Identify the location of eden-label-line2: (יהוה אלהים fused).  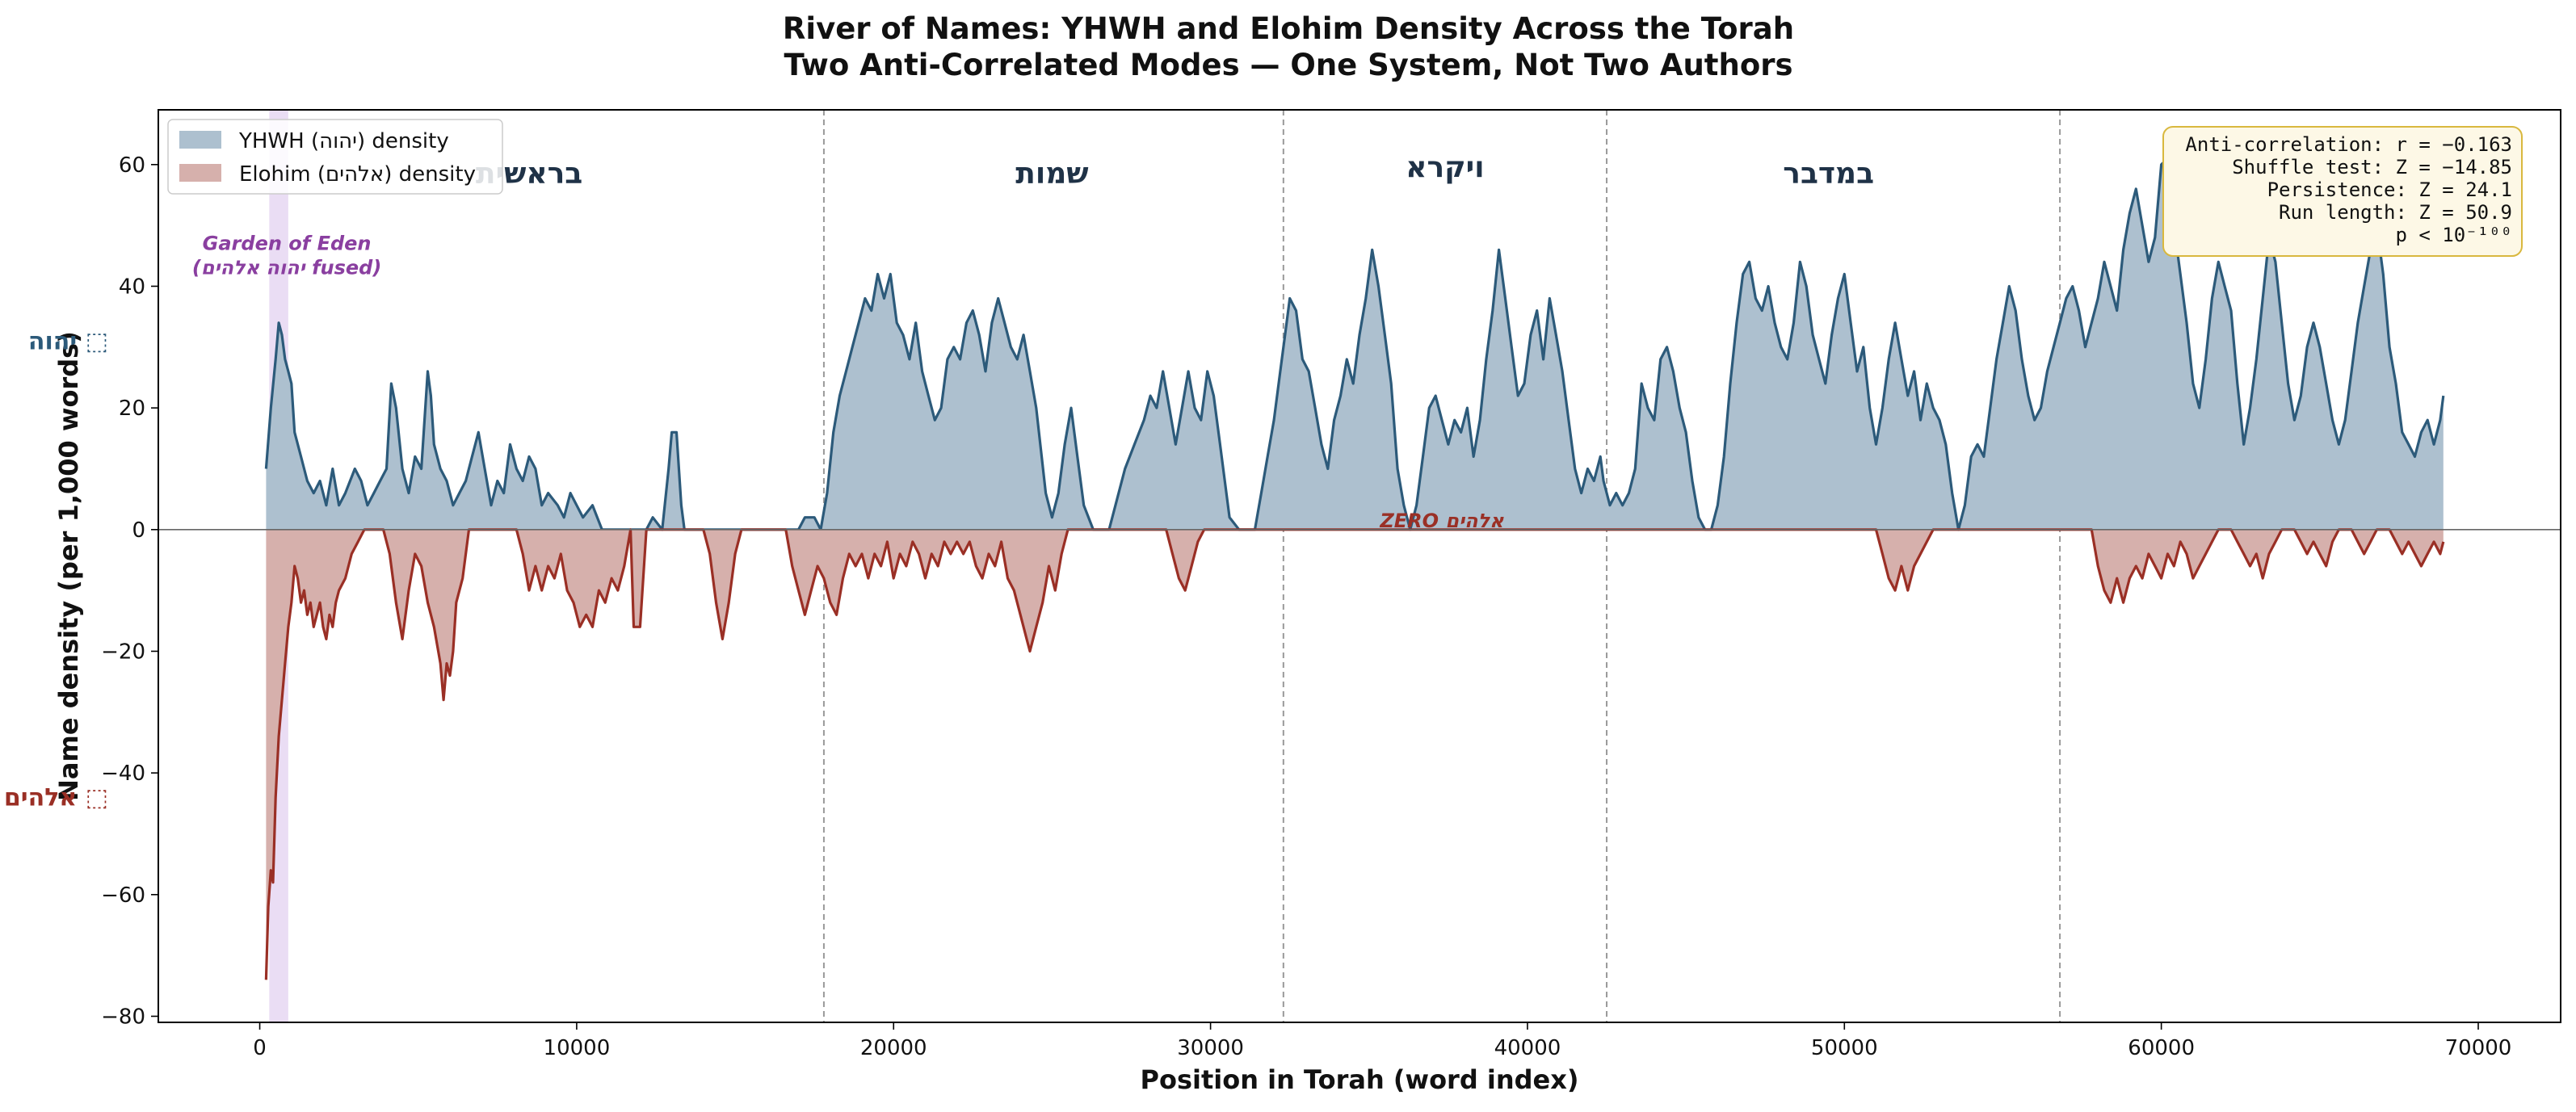
(286, 267).